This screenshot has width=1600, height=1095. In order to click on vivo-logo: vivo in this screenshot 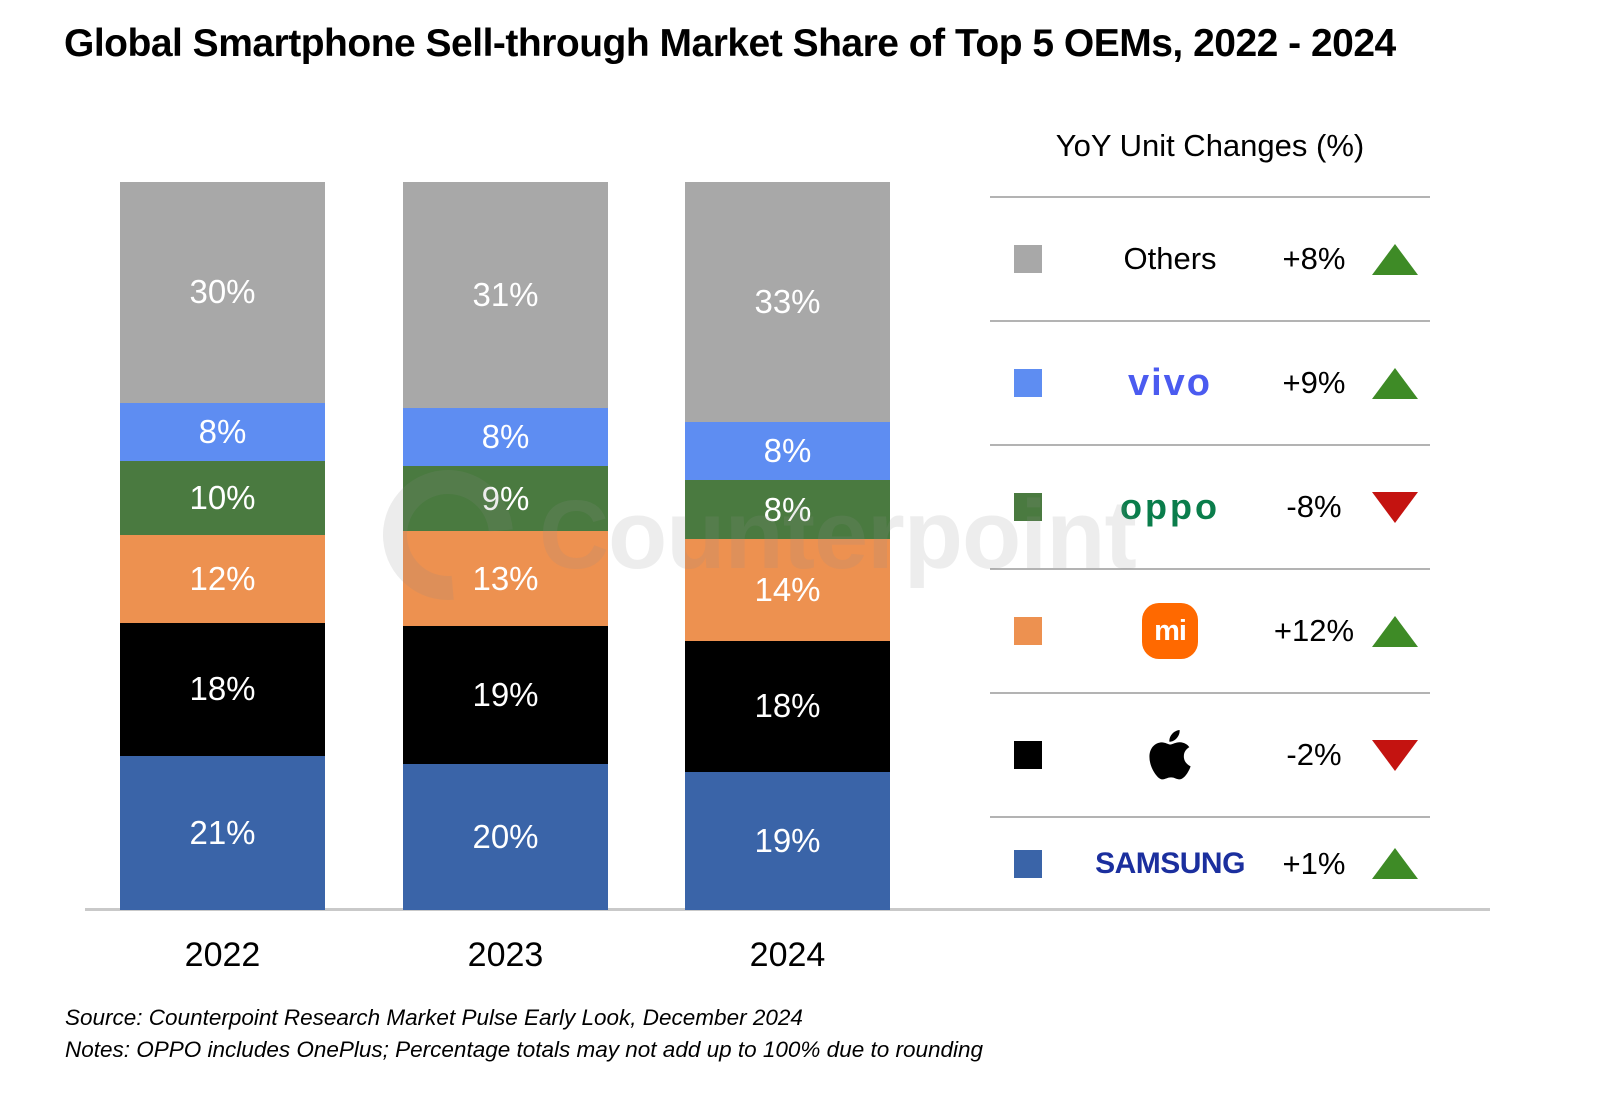, I will do `click(1170, 383)`.